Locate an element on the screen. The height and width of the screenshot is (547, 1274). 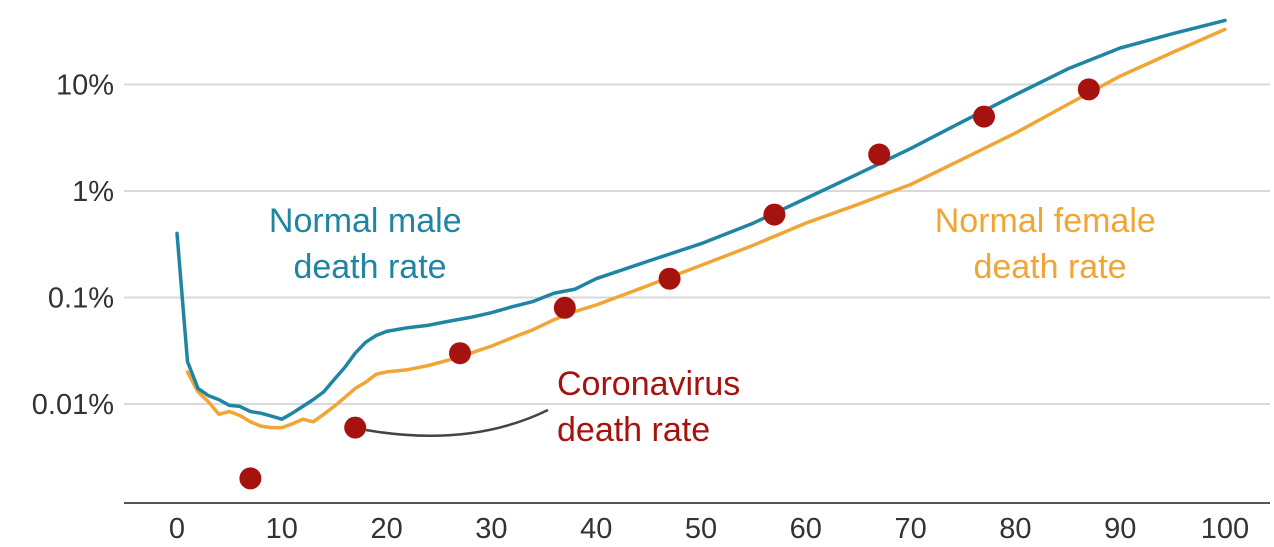
x-tick-label: 40 is located at coordinates (596, 529).